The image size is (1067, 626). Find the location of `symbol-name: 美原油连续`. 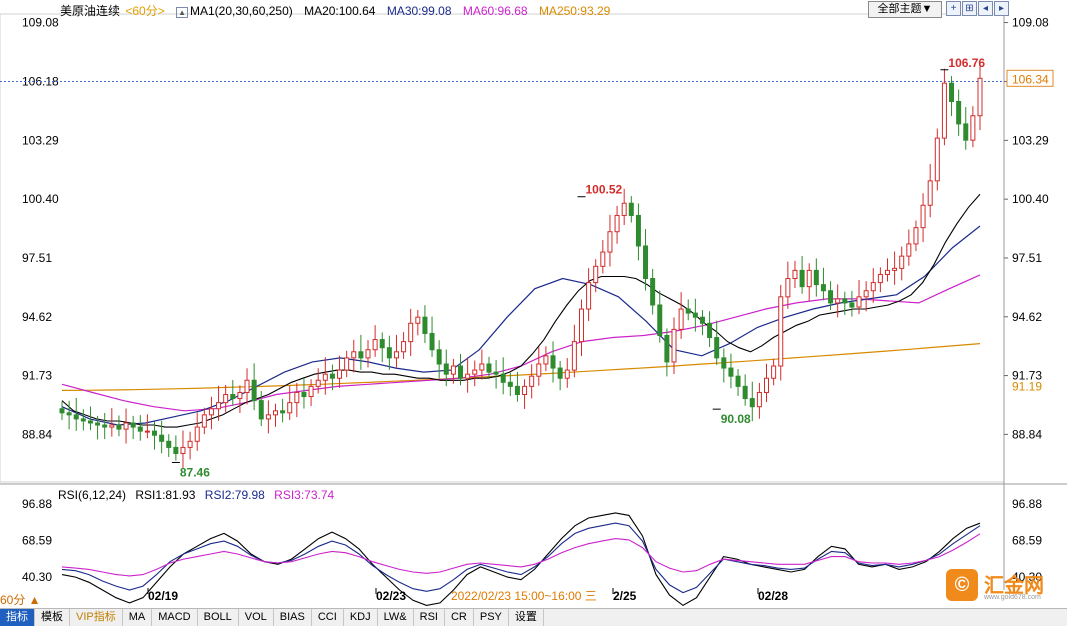

symbol-name: 美原油连续 is located at coordinates (90, 11).